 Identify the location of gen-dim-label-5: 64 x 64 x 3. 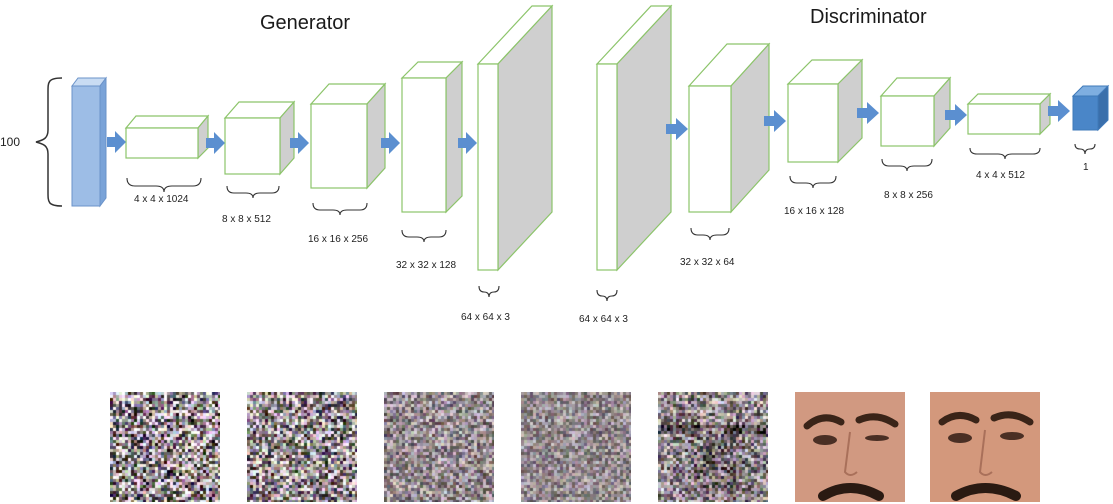
(485, 317).